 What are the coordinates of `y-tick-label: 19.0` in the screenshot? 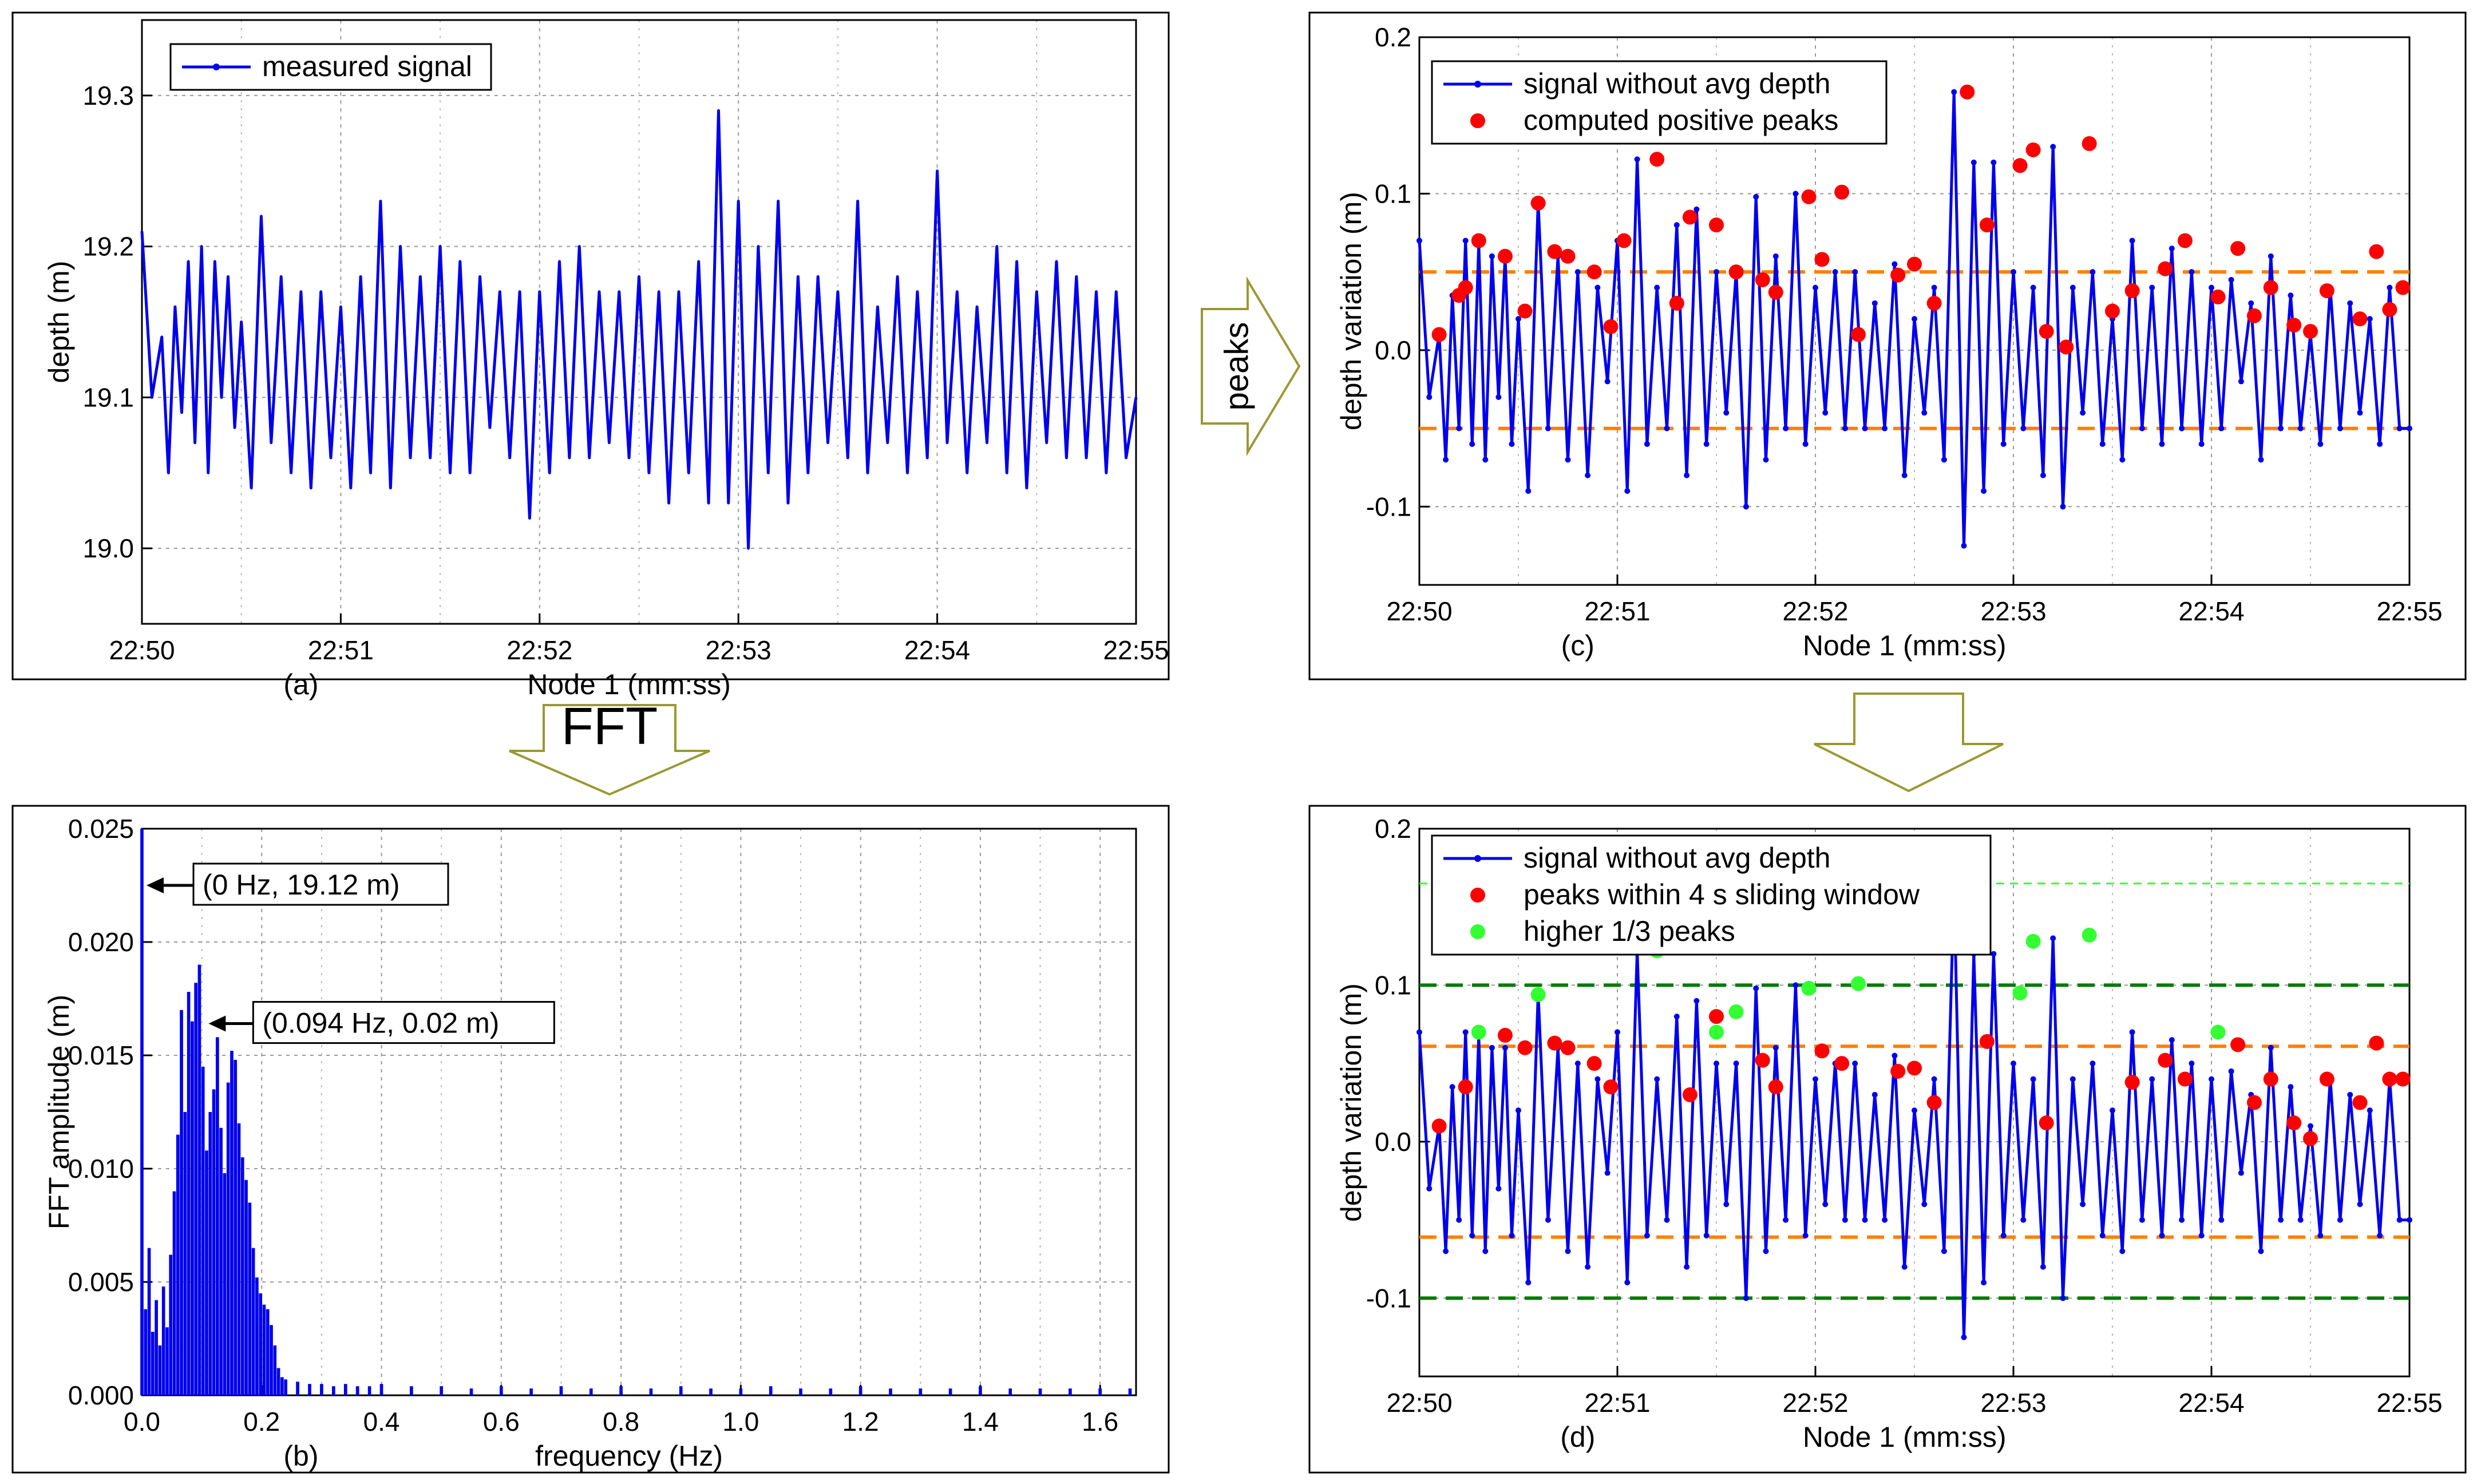 It's located at (108, 548).